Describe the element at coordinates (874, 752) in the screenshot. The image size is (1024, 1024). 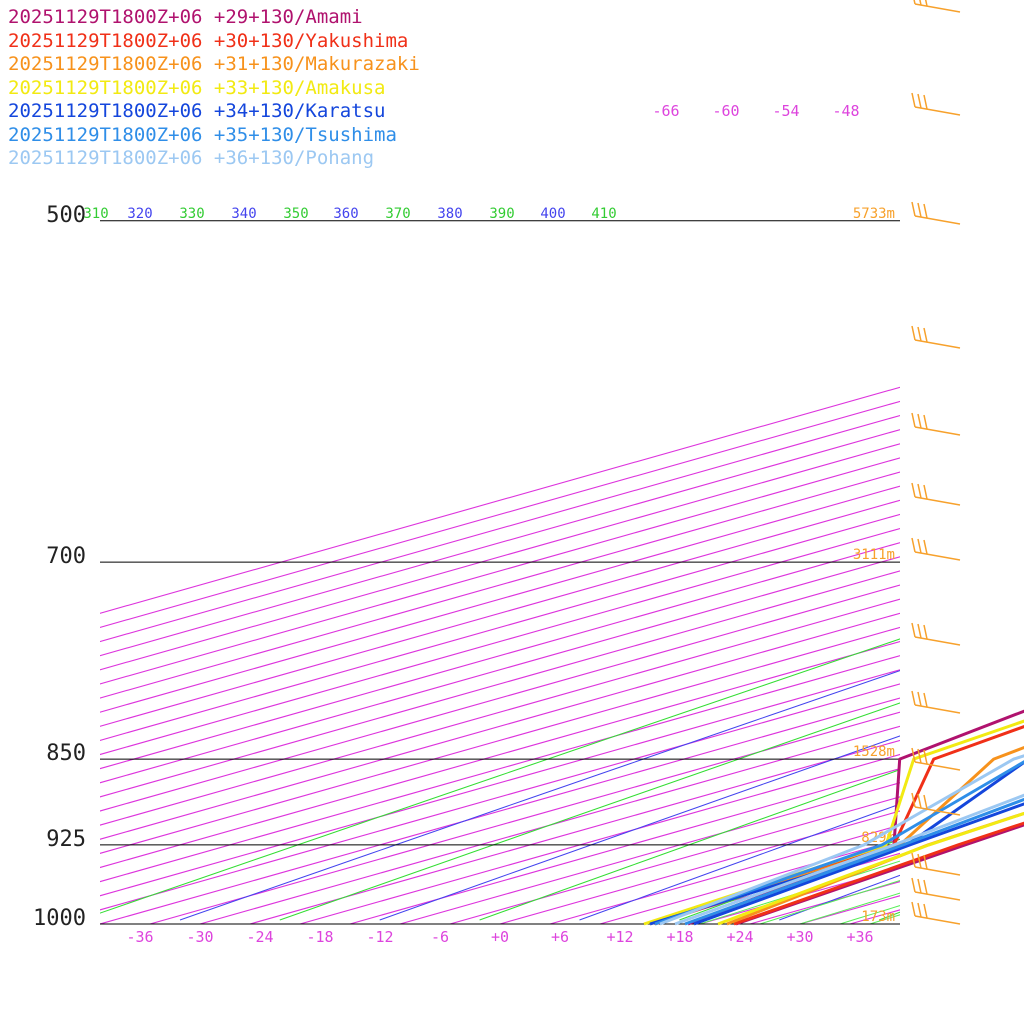
I see `height-label: 1528m` at that location.